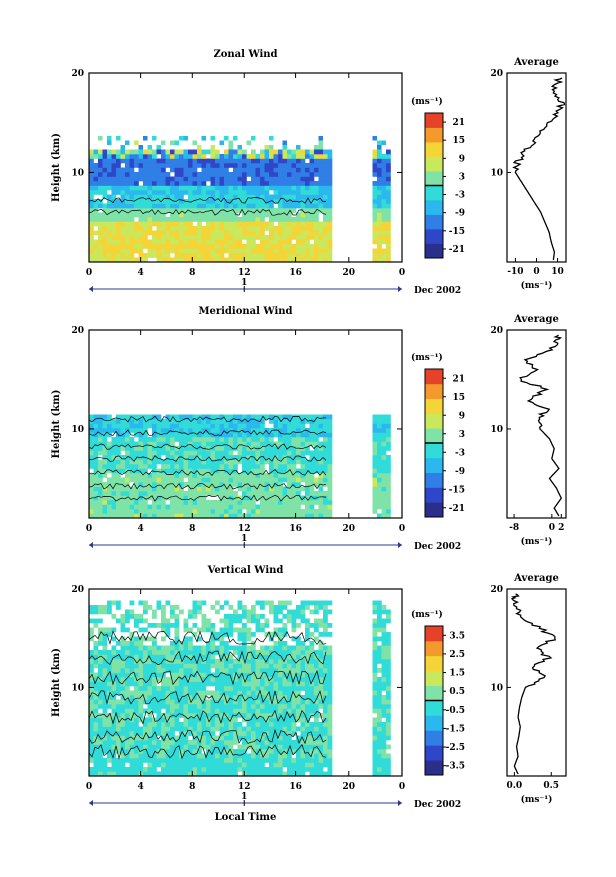 The image size is (616, 877). Describe the element at coordinates (400, 289) in the screenshot. I see `day-axis-arrow-right` at that location.